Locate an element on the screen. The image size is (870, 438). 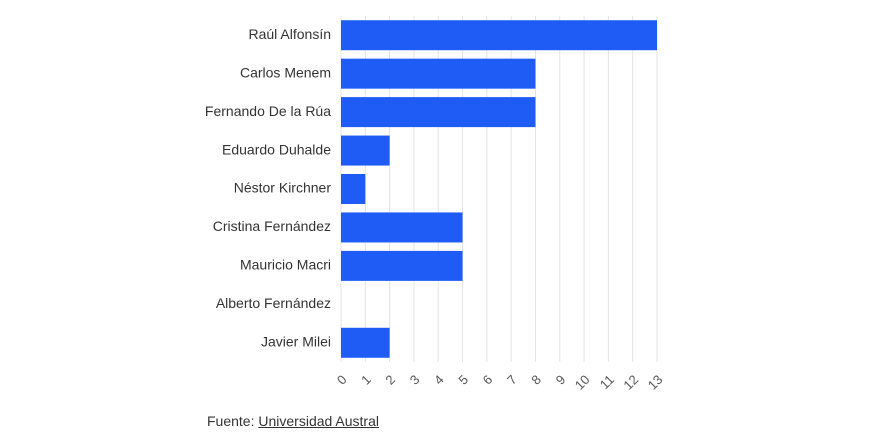
y-tick-label: Cristina Fernández is located at coordinates (272, 226).